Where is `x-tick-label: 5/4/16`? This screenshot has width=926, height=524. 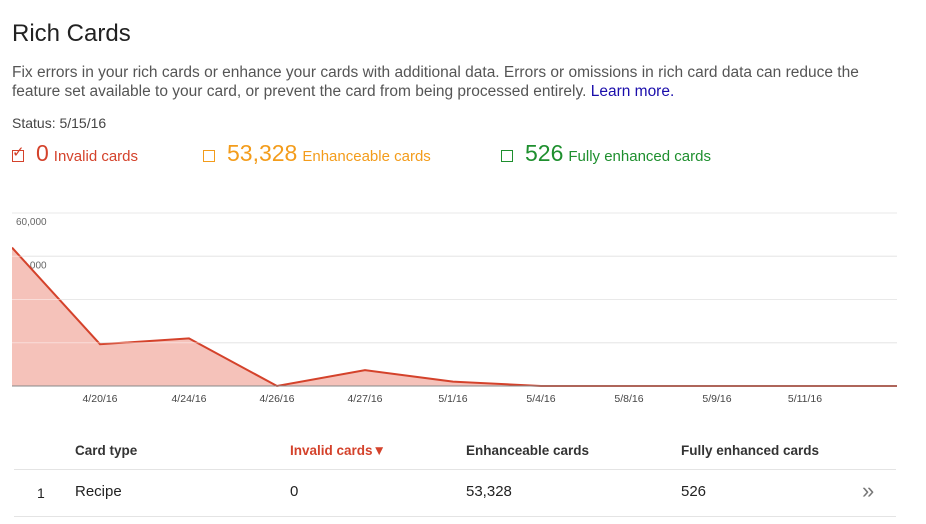 x-tick-label: 5/4/16 is located at coordinates (540, 399).